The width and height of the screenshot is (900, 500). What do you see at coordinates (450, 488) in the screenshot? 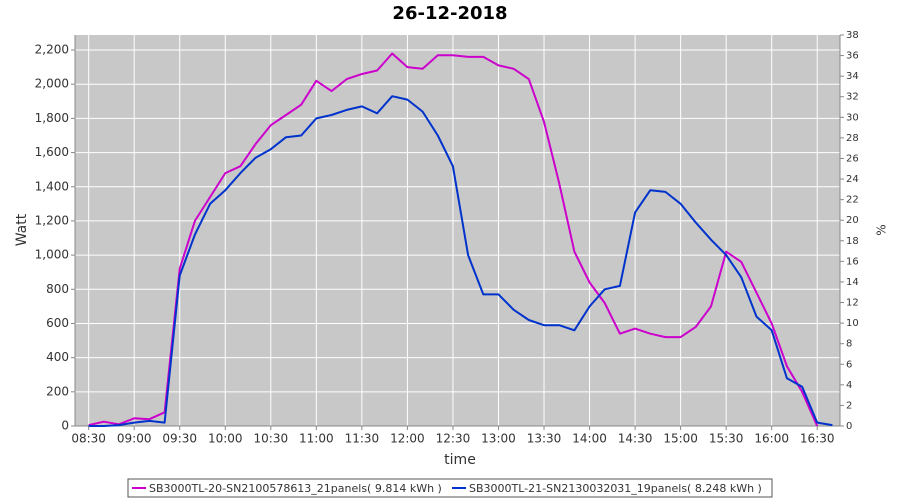
I see `legend` at bounding box center [450, 488].